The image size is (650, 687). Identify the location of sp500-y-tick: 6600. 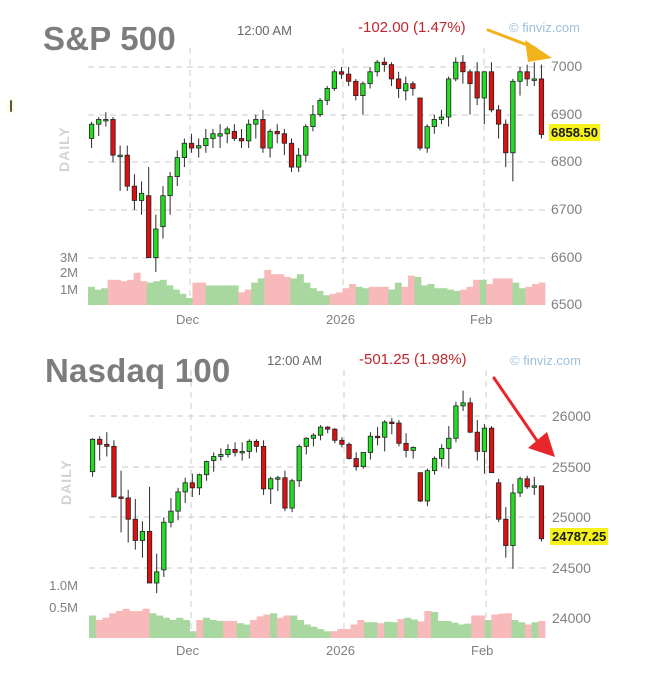
(567, 257).